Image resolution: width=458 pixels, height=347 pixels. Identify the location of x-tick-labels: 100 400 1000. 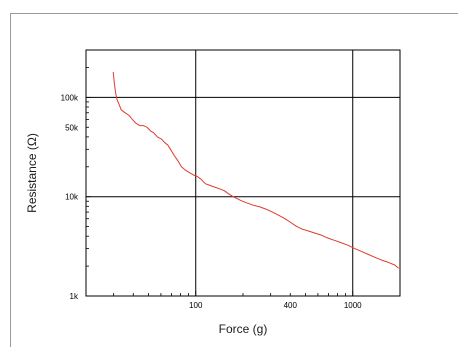
(275, 305).